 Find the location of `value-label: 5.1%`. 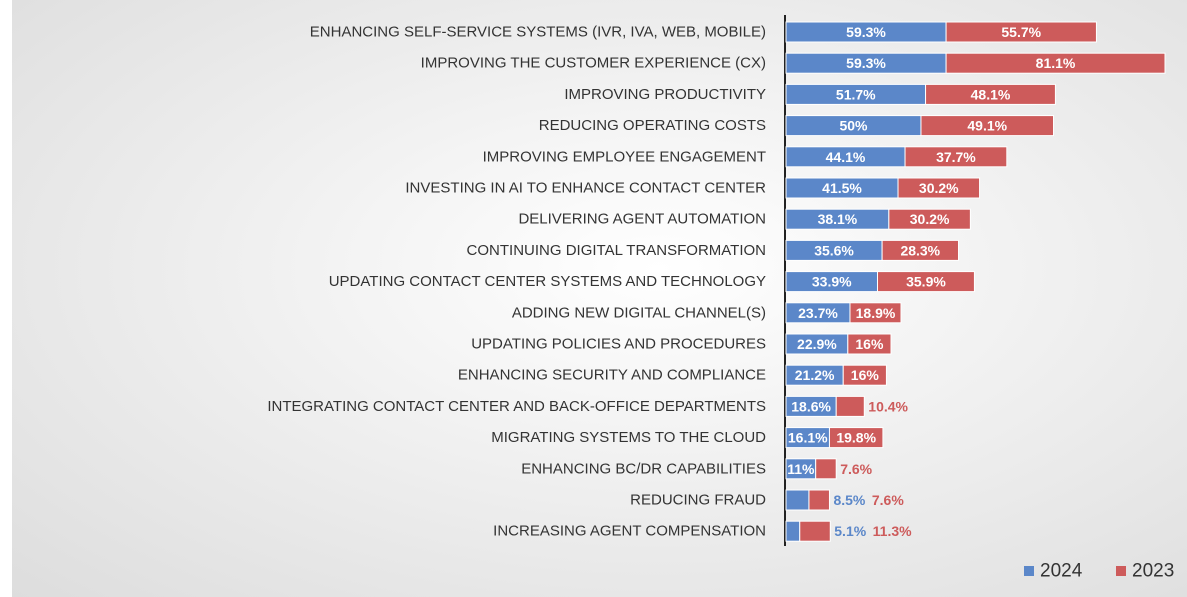

value-label: 5.1% is located at coordinates (850, 531).